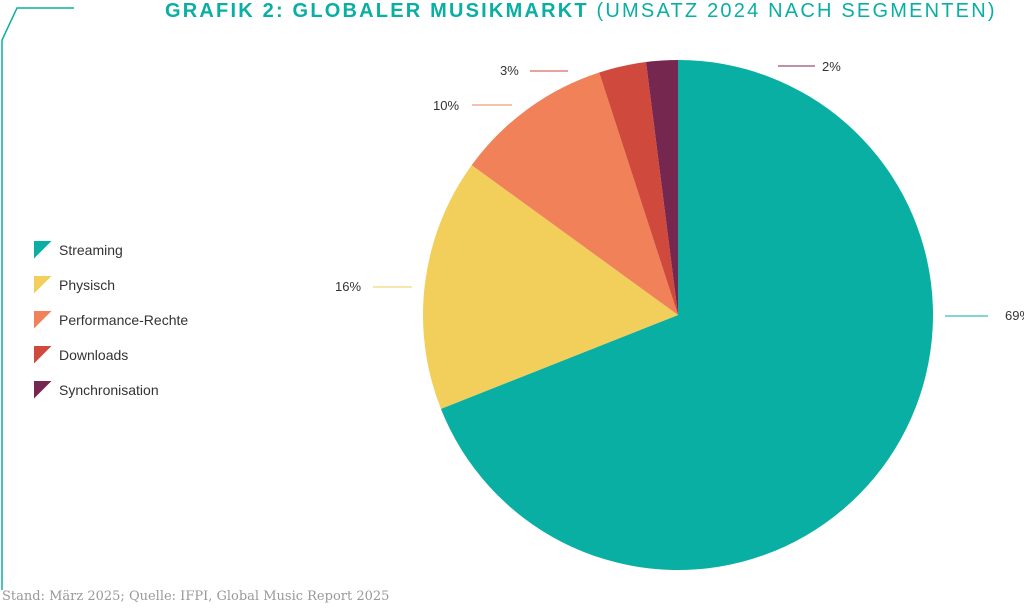 The width and height of the screenshot is (1024, 612). I want to click on legend-label: Streaming, so click(91, 249).